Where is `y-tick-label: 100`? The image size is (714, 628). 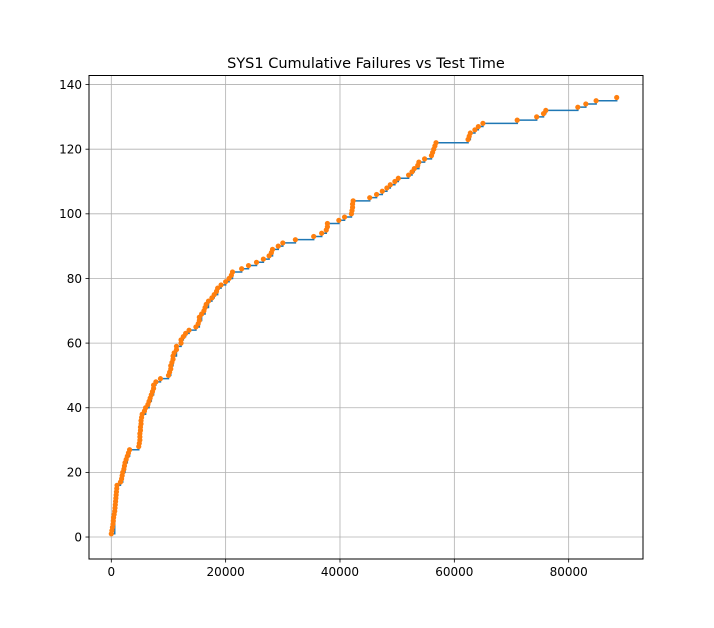 y-tick-label: 100 is located at coordinates (70, 214).